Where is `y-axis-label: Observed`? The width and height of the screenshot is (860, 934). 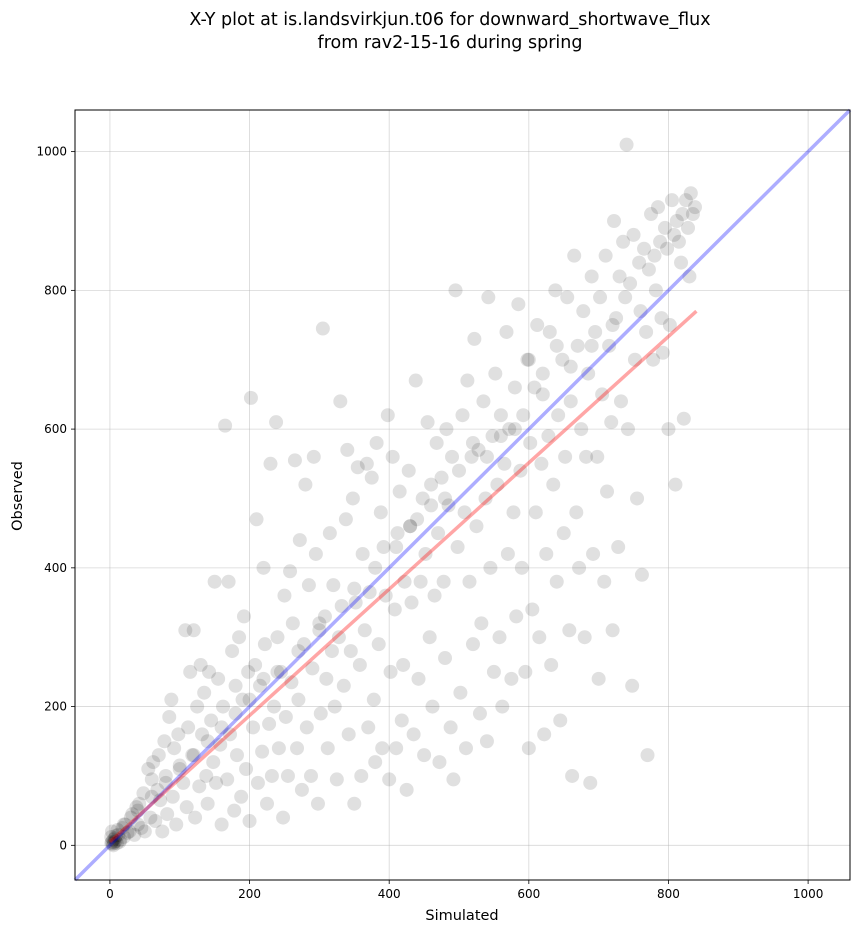 y-axis-label: Observed is located at coordinates (18, 496).